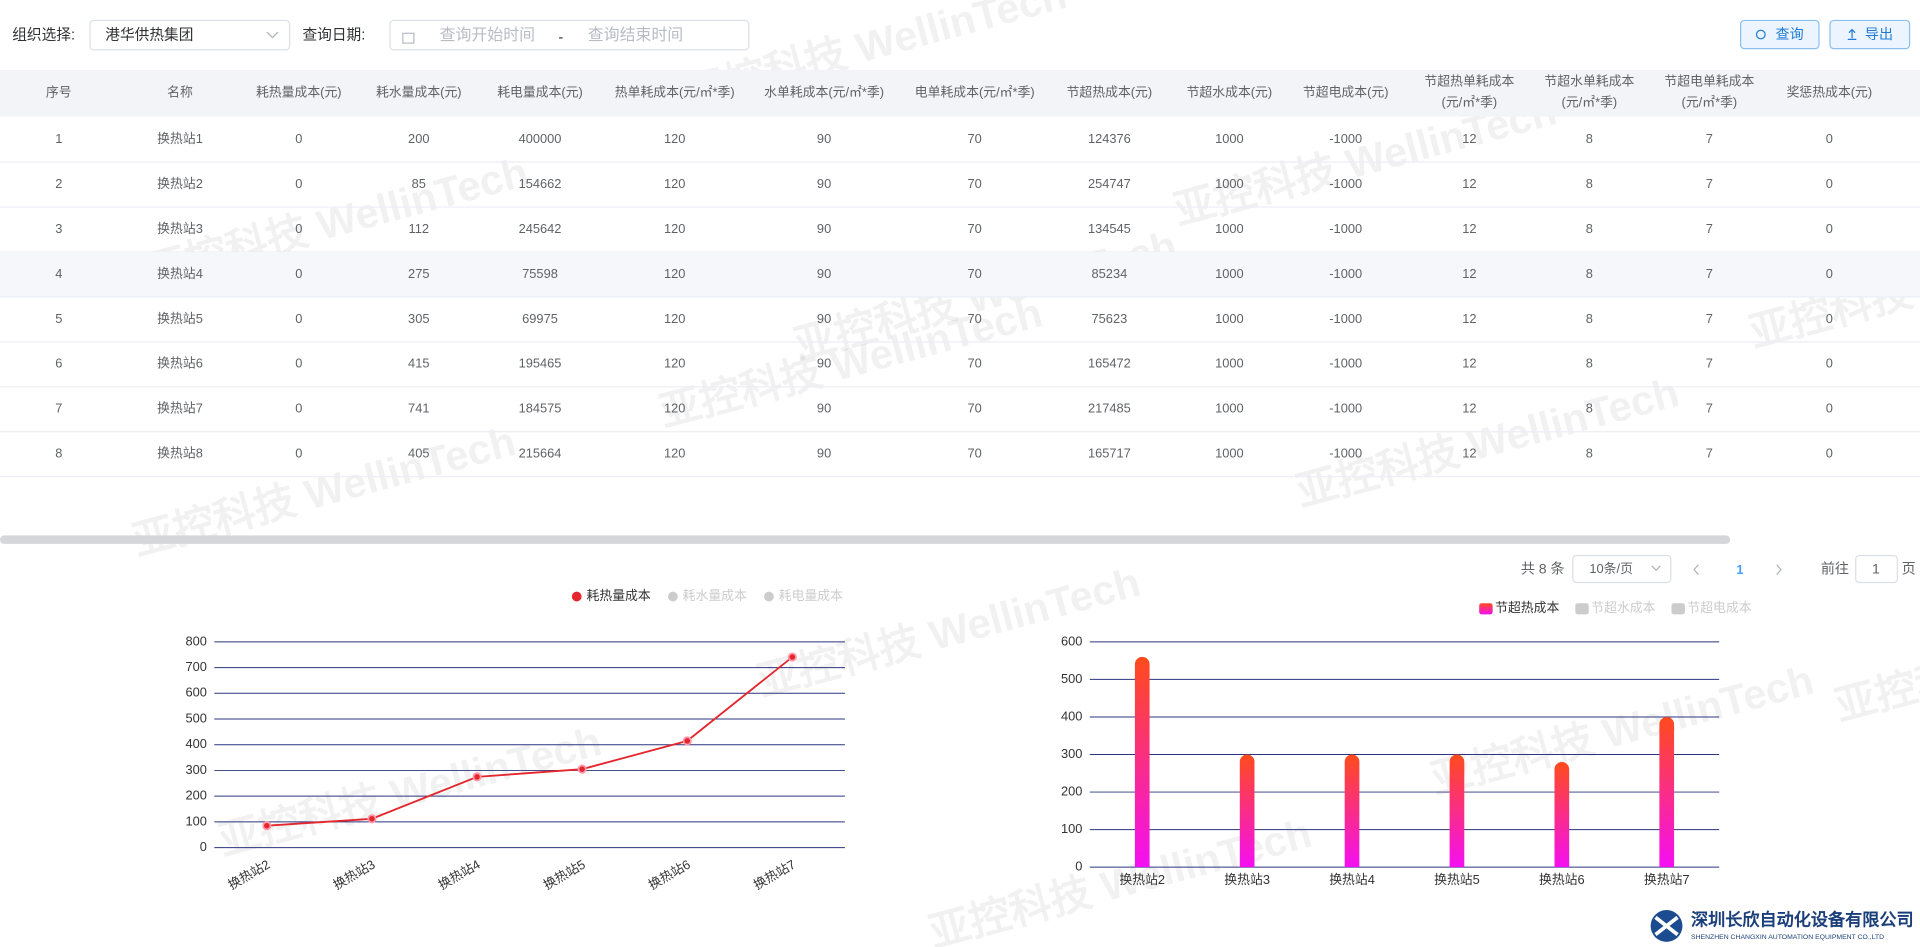 The width and height of the screenshot is (1920, 947). Describe the element at coordinates (196, 795) in the screenshot. I see `y-tick-label: 200` at that location.